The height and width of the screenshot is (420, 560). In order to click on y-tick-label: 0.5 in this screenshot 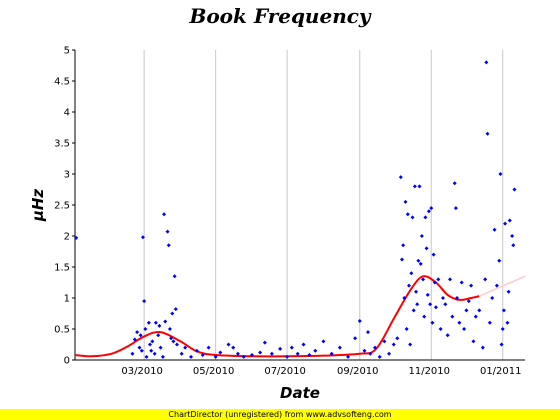, I will do `click(62, 330)`.